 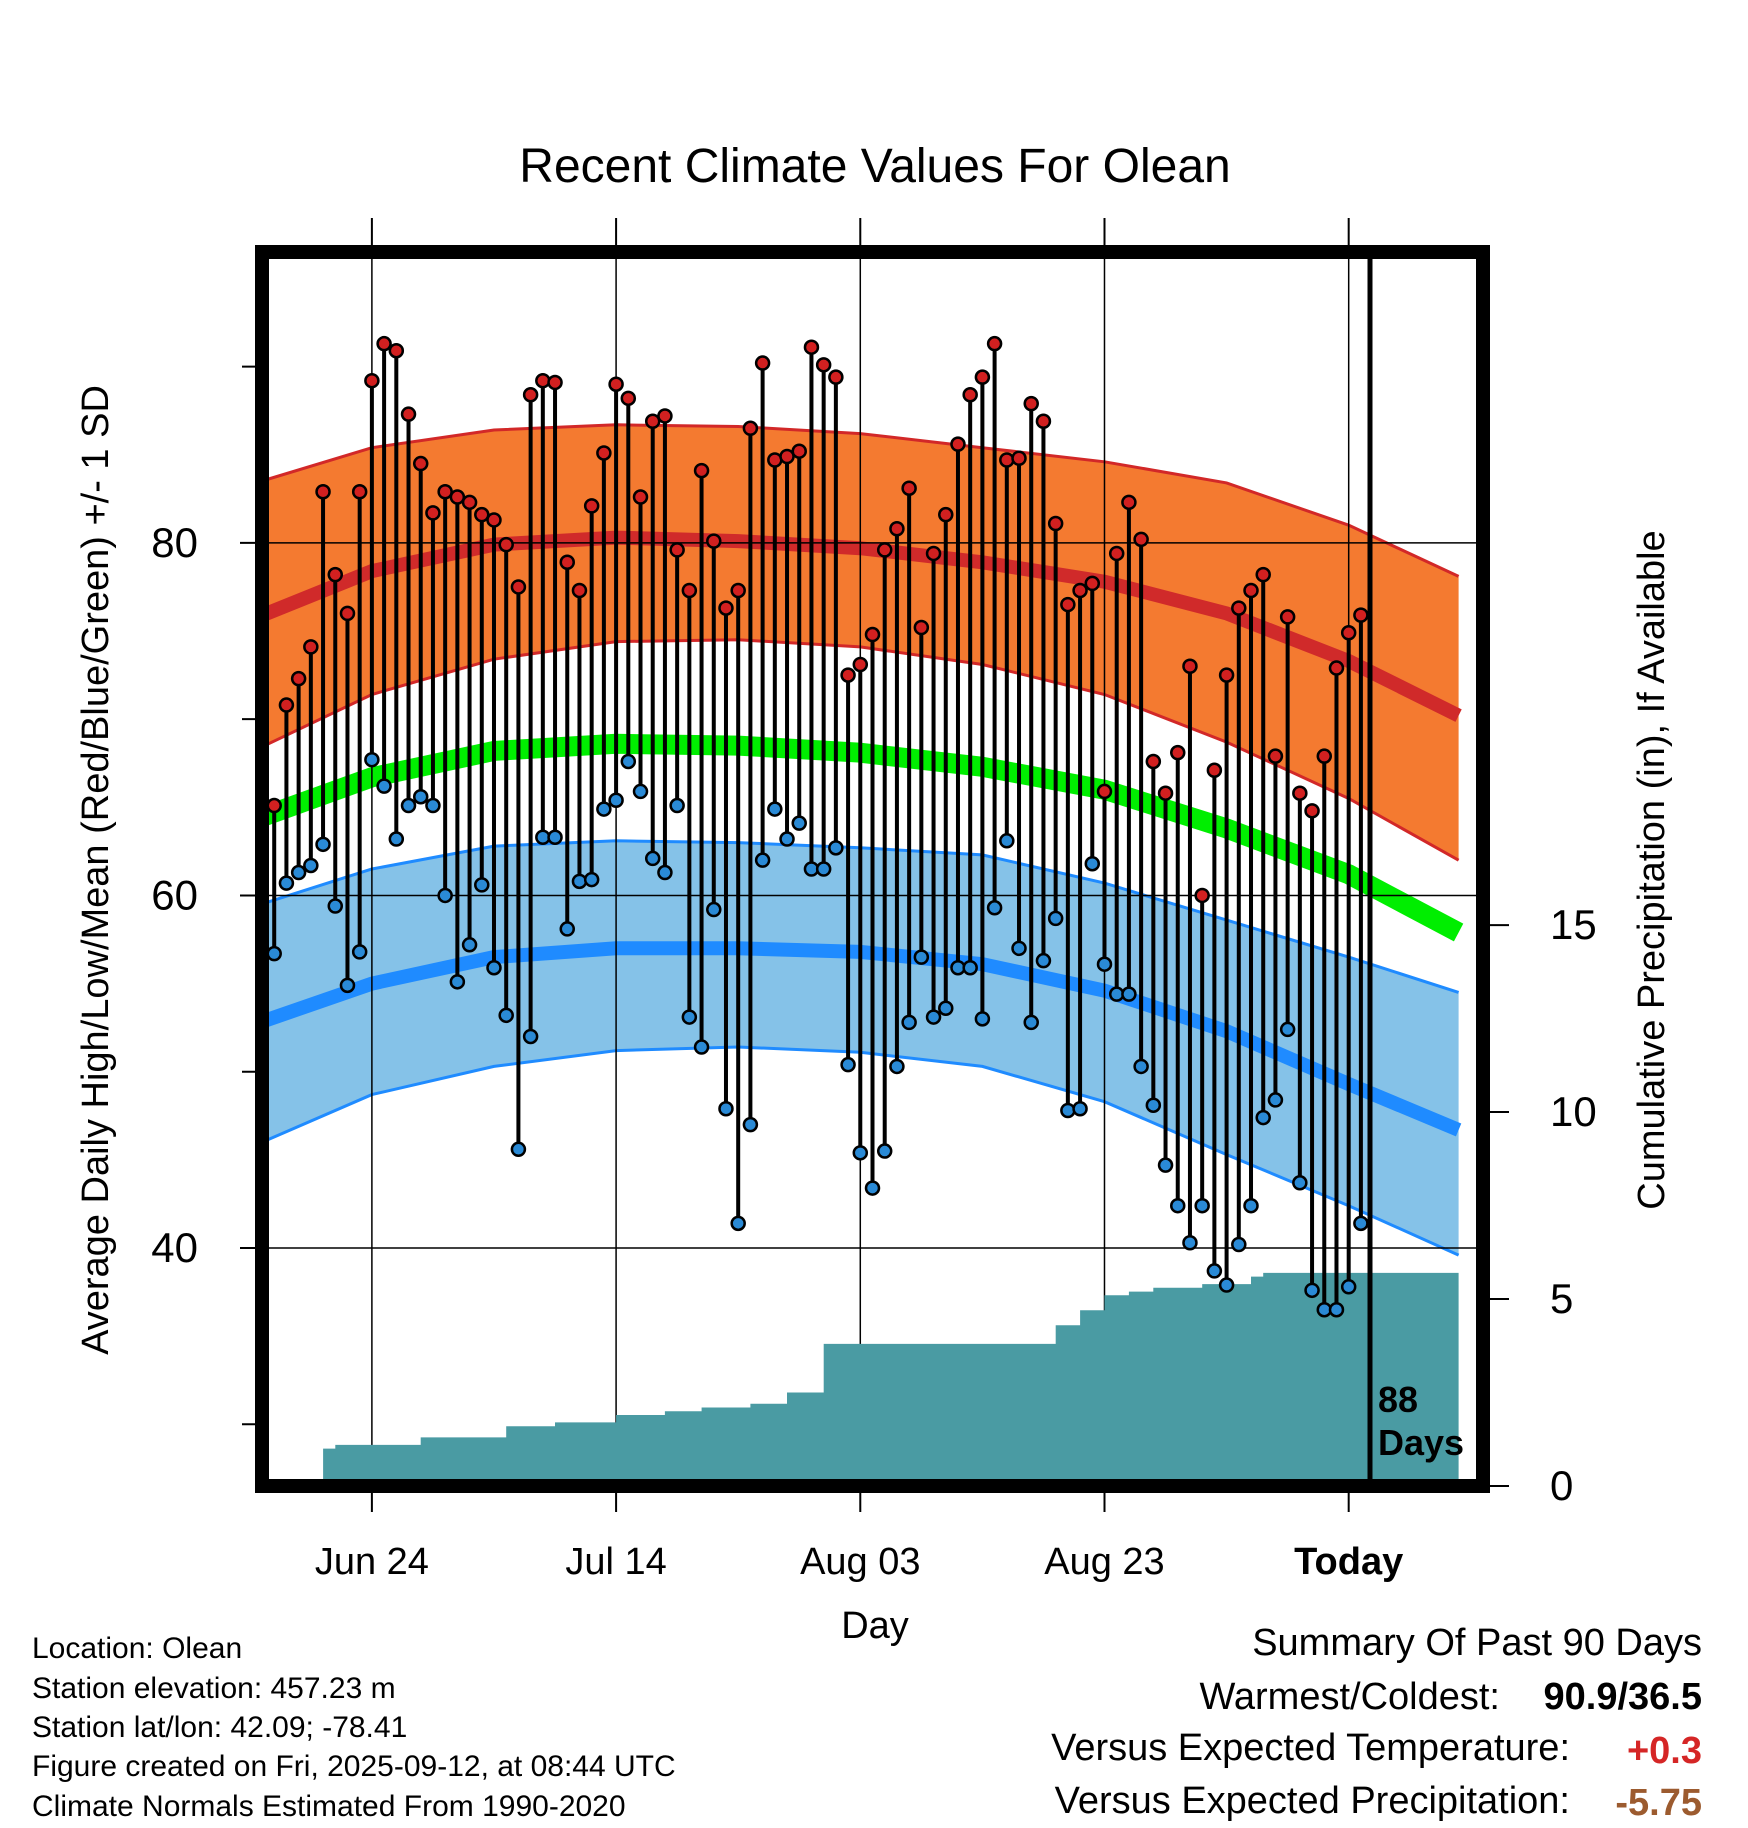 I want to click on climate-normals-period: Climate Normals Estimated From 1990-2020, so click(x=329, y=1806).